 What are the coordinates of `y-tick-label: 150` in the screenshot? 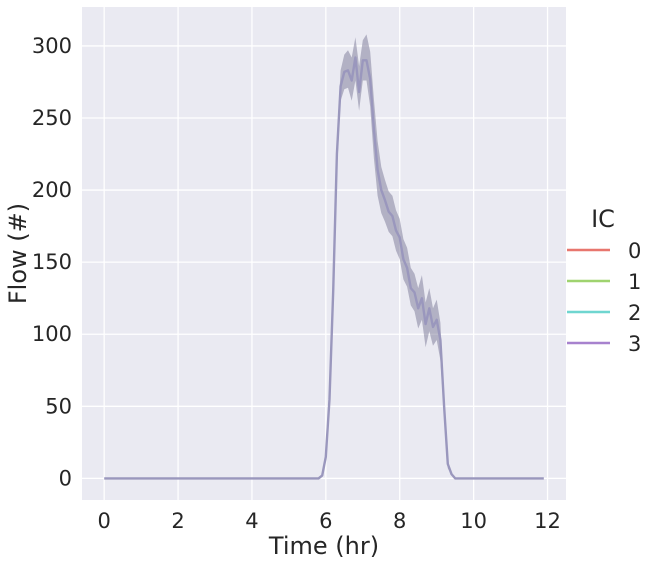 It's located at (52, 262).